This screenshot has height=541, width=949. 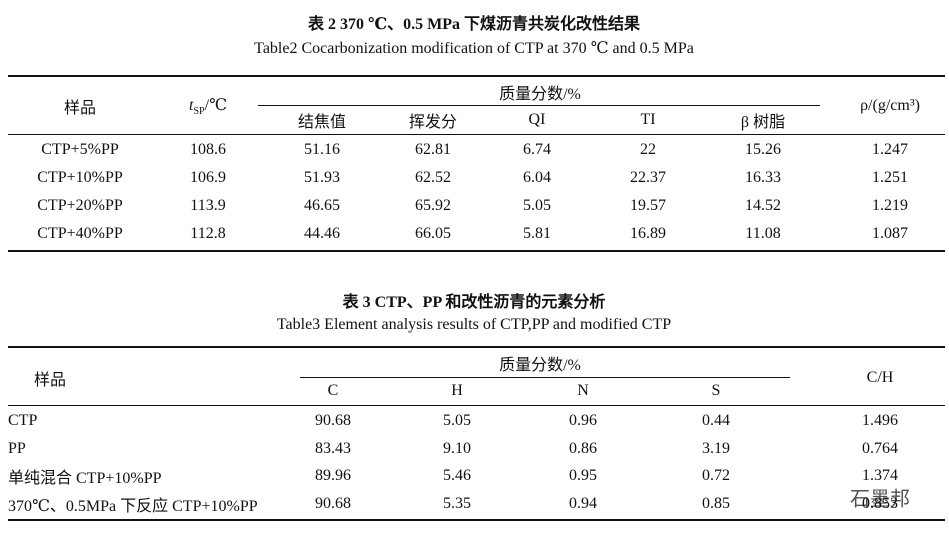 What do you see at coordinates (333, 448) in the screenshot?
I see `cell: 83.43` at bounding box center [333, 448].